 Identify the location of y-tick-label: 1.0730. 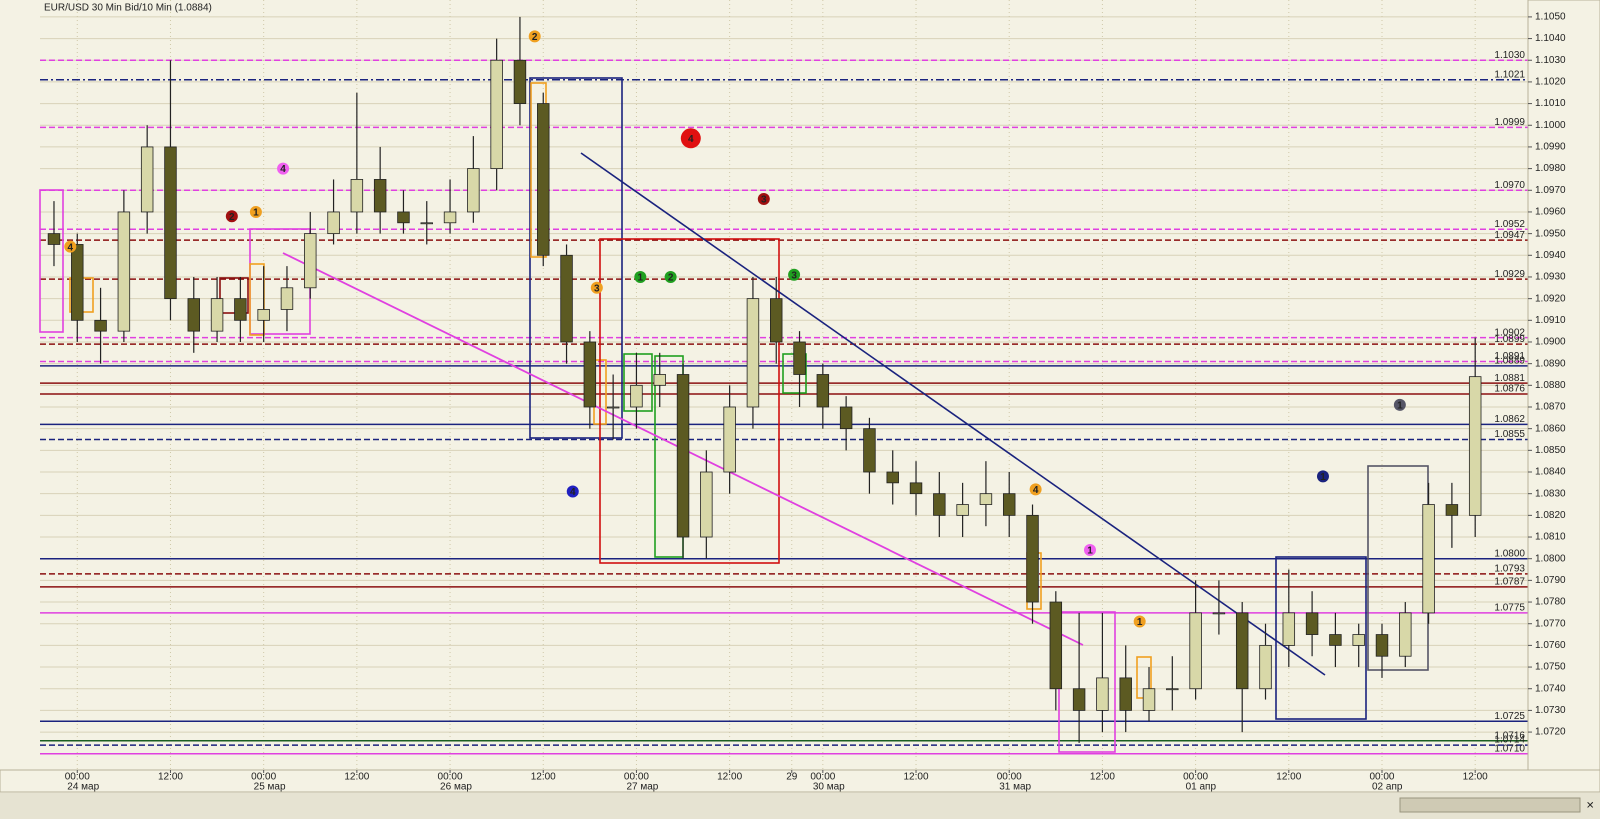
(1550, 710).